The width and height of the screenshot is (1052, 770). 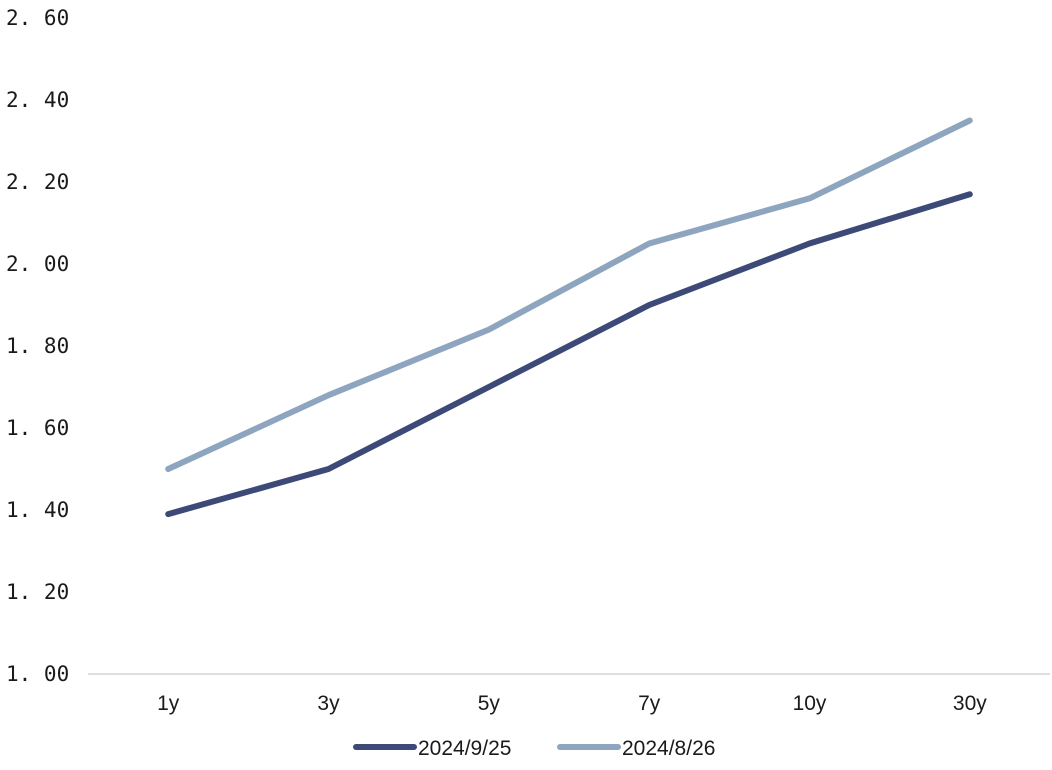 What do you see at coordinates (464, 748) in the screenshot?
I see `legend-label: 2024/9/25` at bounding box center [464, 748].